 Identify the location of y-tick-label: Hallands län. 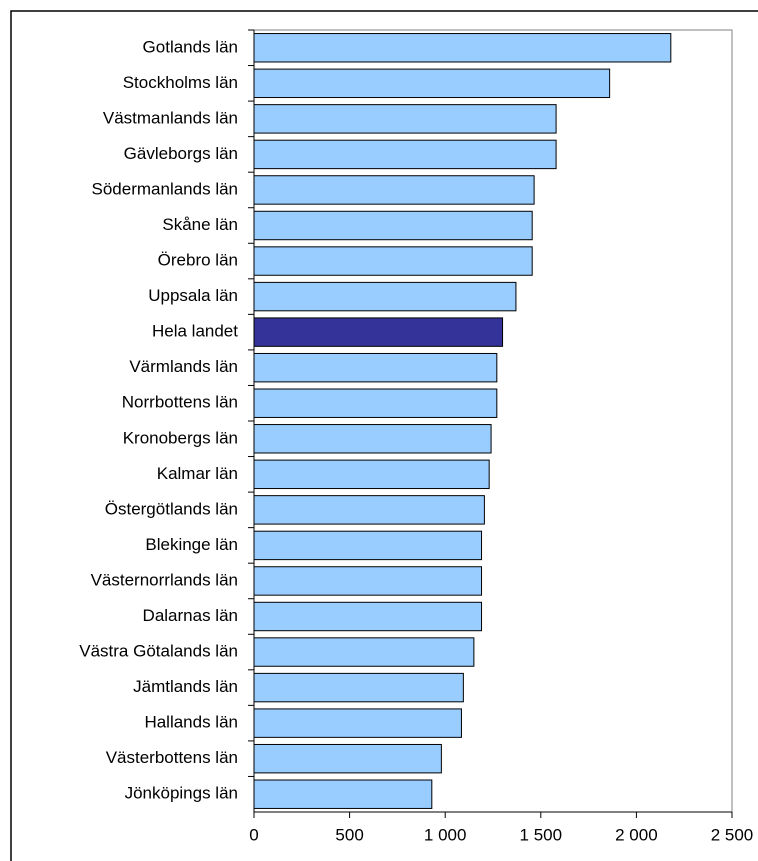
(191, 722).